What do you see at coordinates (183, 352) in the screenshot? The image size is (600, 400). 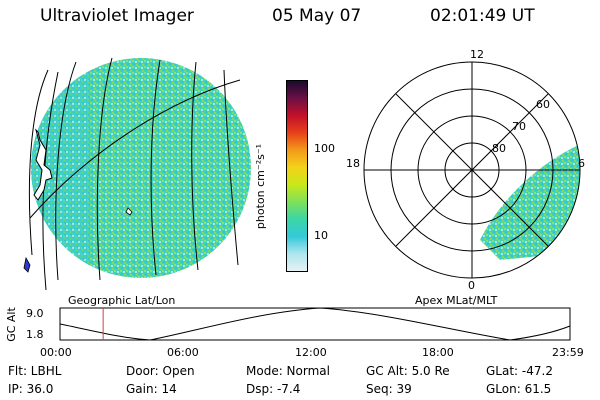 I see `altitude-xtick-1: 06:00` at bounding box center [183, 352].